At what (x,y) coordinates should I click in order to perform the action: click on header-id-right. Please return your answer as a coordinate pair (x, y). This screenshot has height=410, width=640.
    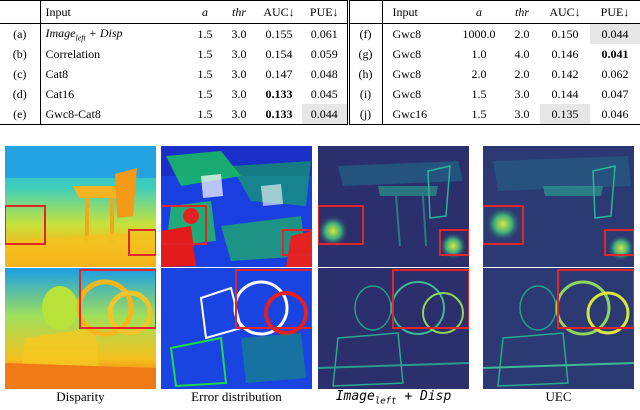
    Looking at the image, I should click on (364, 12).